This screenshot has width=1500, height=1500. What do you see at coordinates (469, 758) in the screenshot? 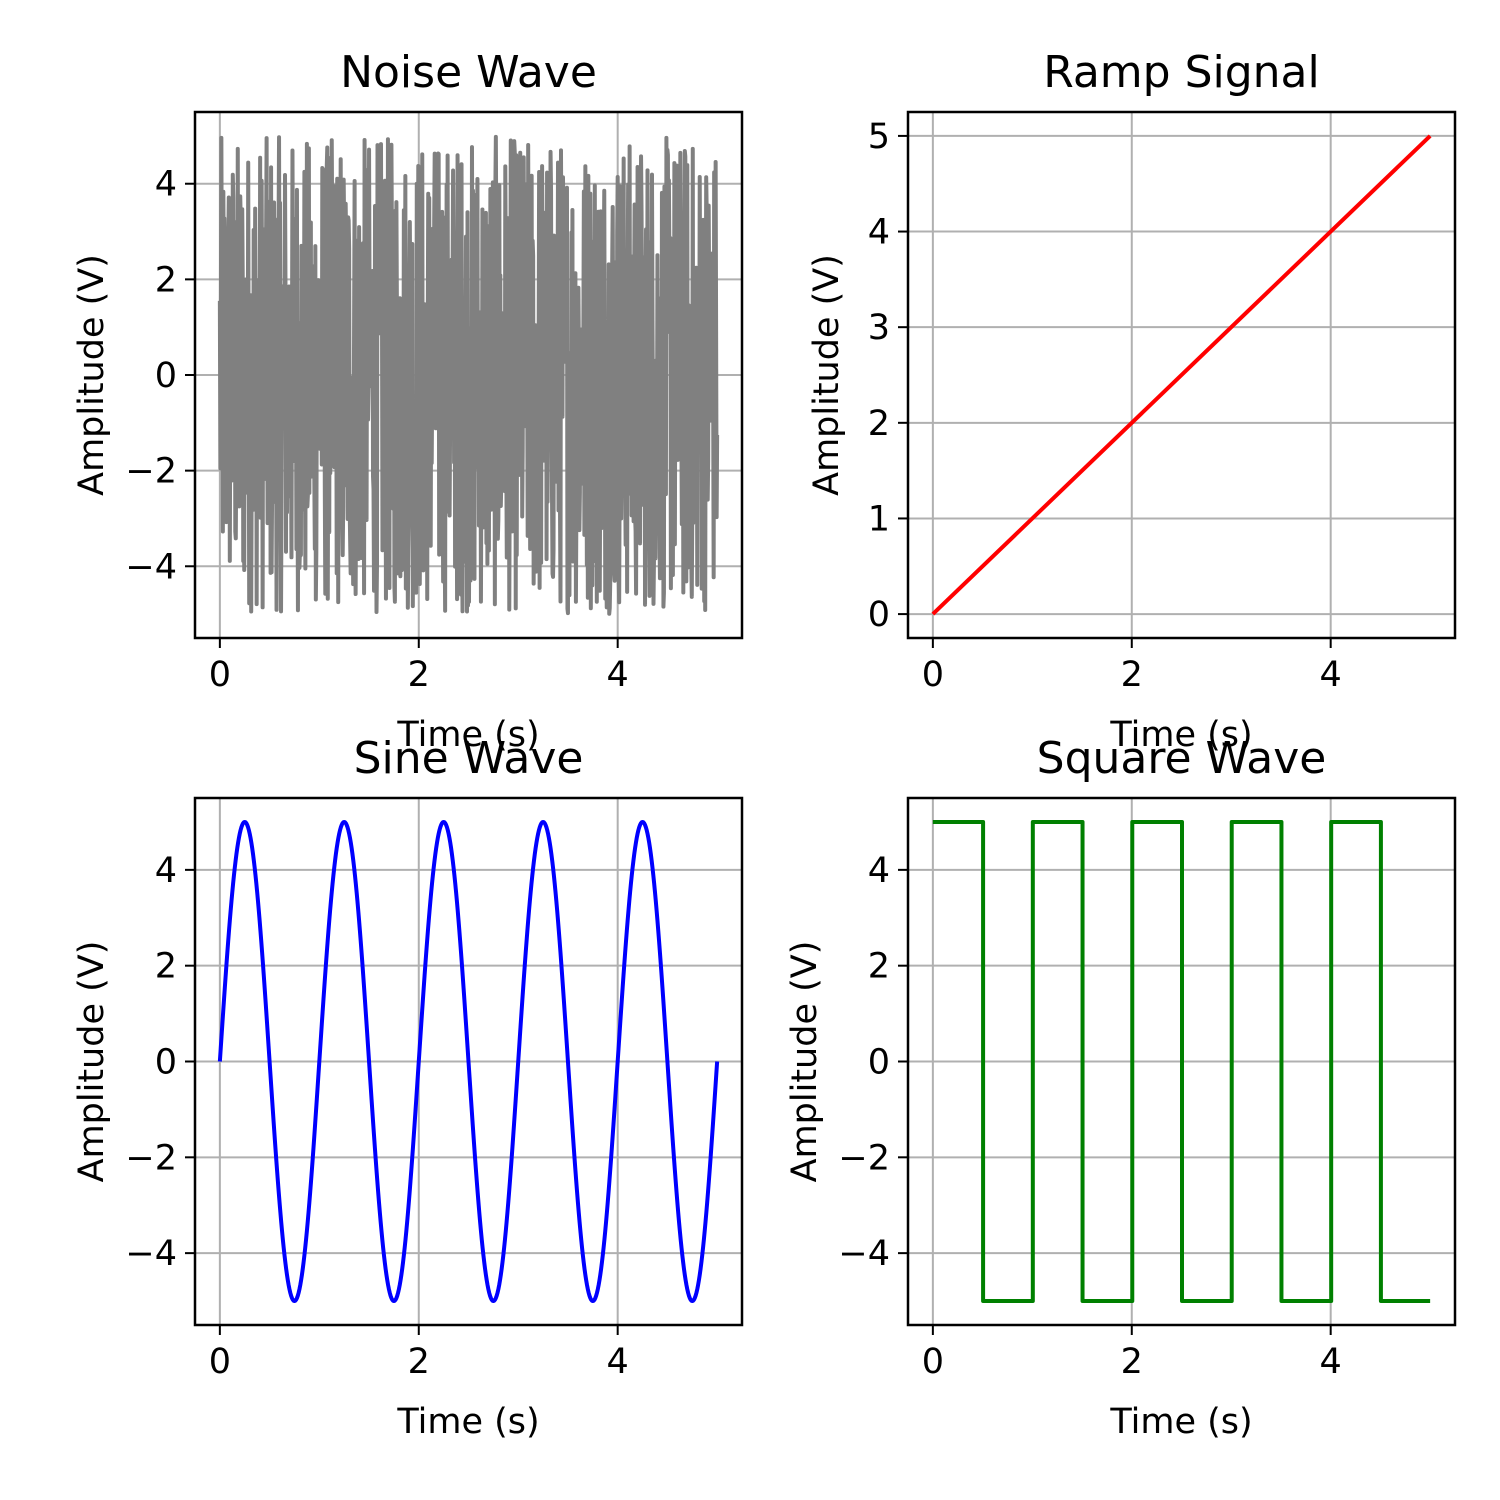
I see `sine-title: Sine Wave` at bounding box center [469, 758].